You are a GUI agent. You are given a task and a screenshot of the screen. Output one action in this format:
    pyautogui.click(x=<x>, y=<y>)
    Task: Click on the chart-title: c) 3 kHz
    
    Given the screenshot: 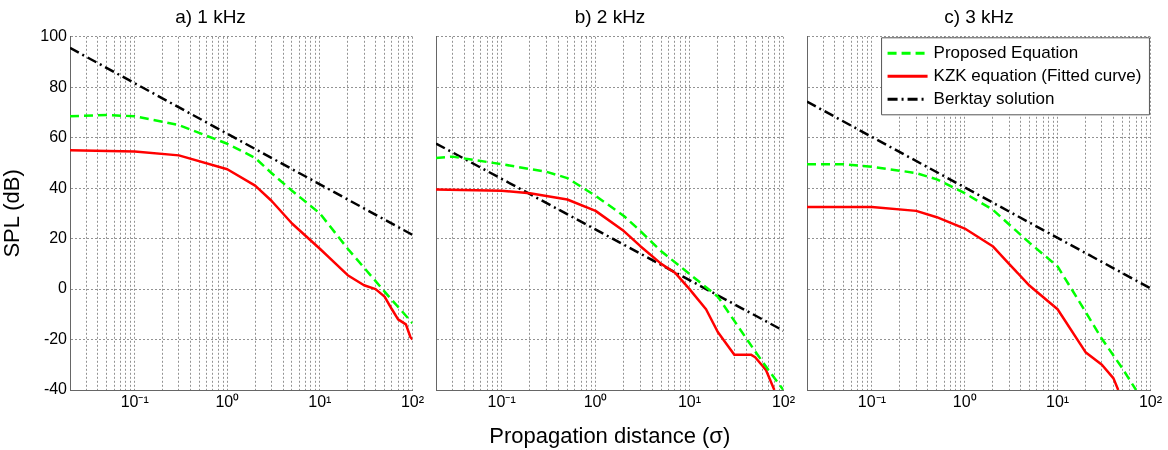 What is the action you would take?
    pyautogui.click(x=979, y=16)
    